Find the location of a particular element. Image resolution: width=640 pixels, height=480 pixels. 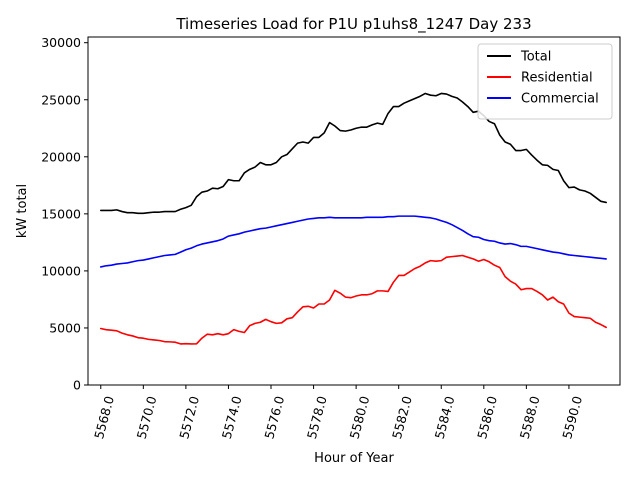

series-line-commercial is located at coordinates (353, 241).